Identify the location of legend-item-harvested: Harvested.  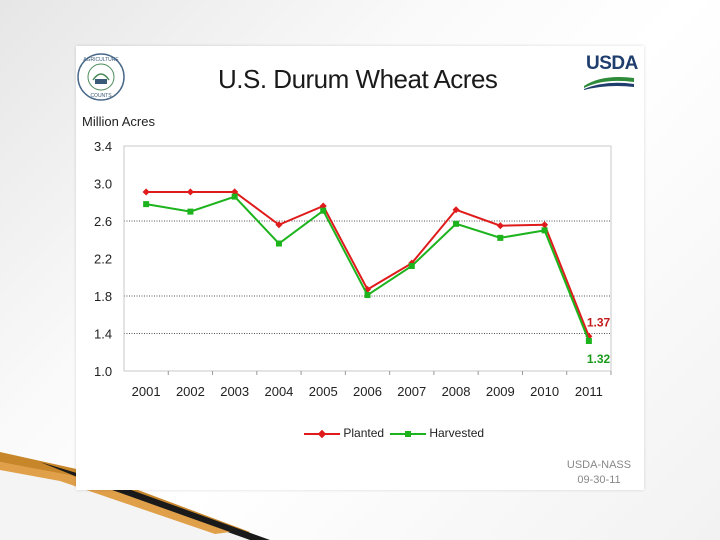
(437, 433).